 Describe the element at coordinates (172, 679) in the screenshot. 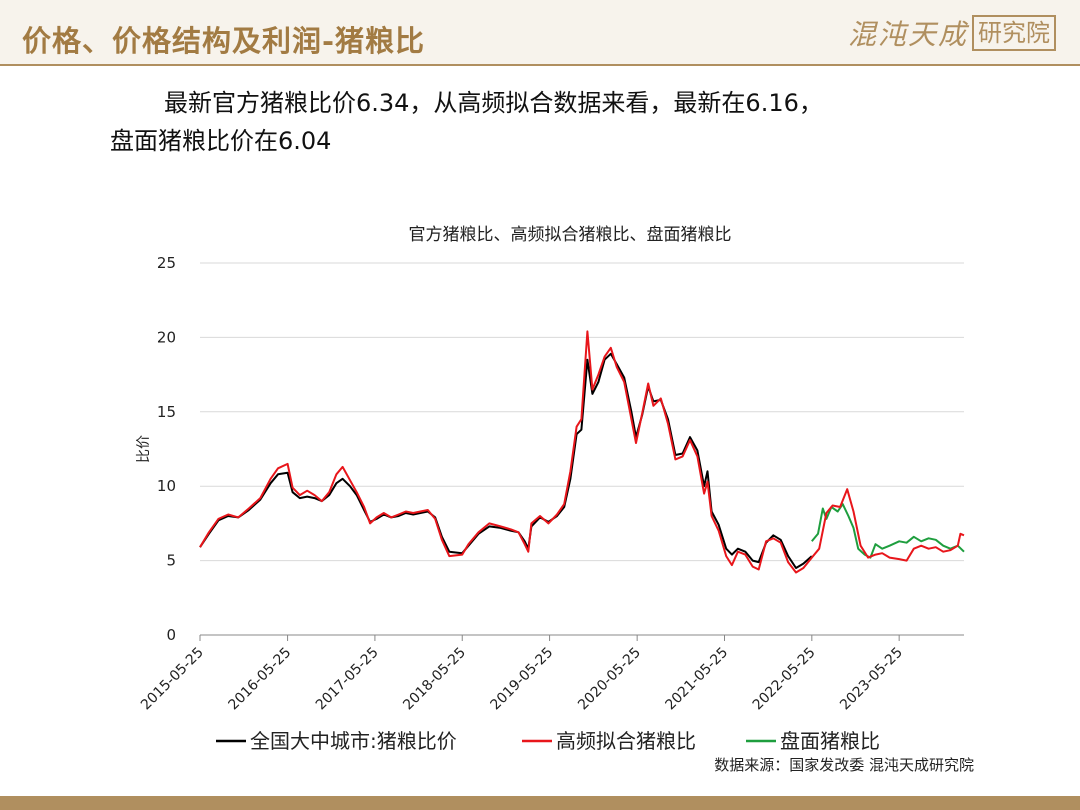

I see `x-tick-label: 2015-05-25` at that location.